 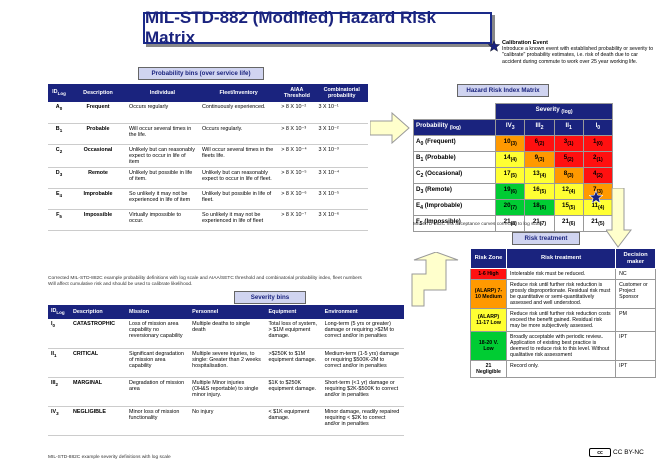 What do you see at coordinates (568, 223) in the screenshot?
I see `matrix-cell: 21(6)` at bounding box center [568, 223].